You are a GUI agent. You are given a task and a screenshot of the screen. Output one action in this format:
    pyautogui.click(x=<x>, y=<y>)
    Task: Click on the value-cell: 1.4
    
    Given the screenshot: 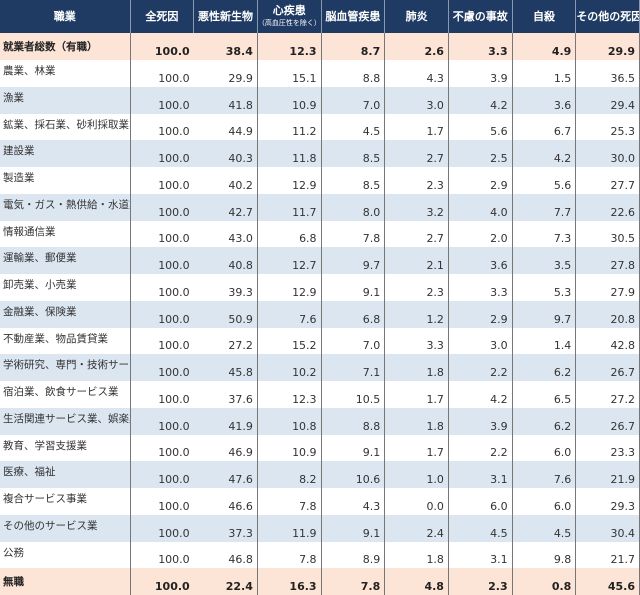 What is the action you would take?
    pyautogui.click(x=544, y=341)
    